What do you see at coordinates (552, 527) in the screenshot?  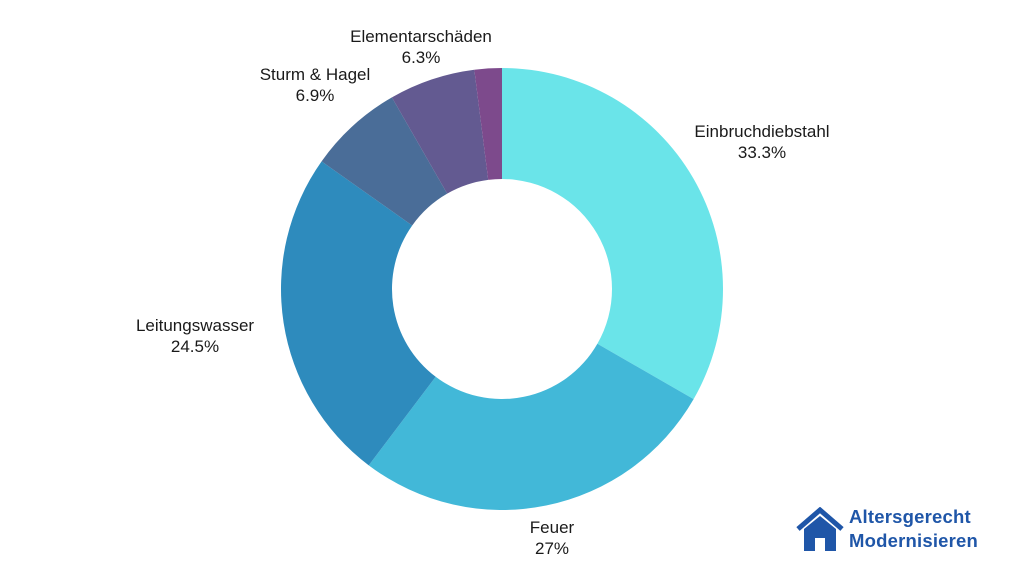 I see `slice-label-name: Feuer` at bounding box center [552, 527].